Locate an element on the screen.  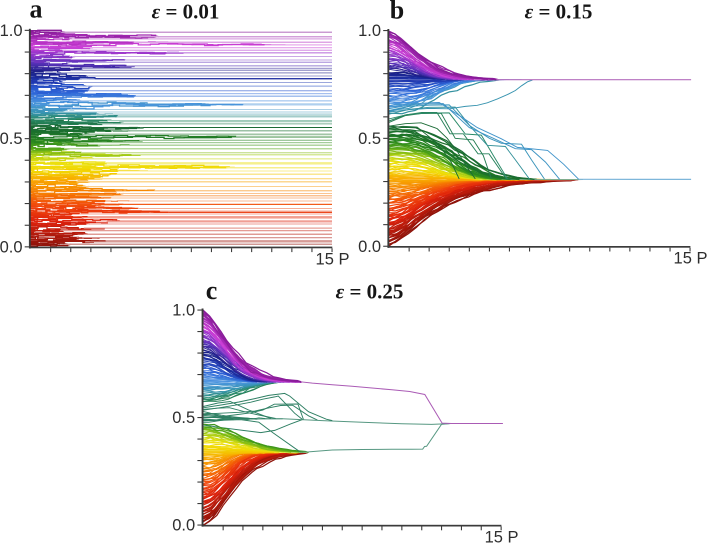
svg-text: a is located at coordinates (36, 12).